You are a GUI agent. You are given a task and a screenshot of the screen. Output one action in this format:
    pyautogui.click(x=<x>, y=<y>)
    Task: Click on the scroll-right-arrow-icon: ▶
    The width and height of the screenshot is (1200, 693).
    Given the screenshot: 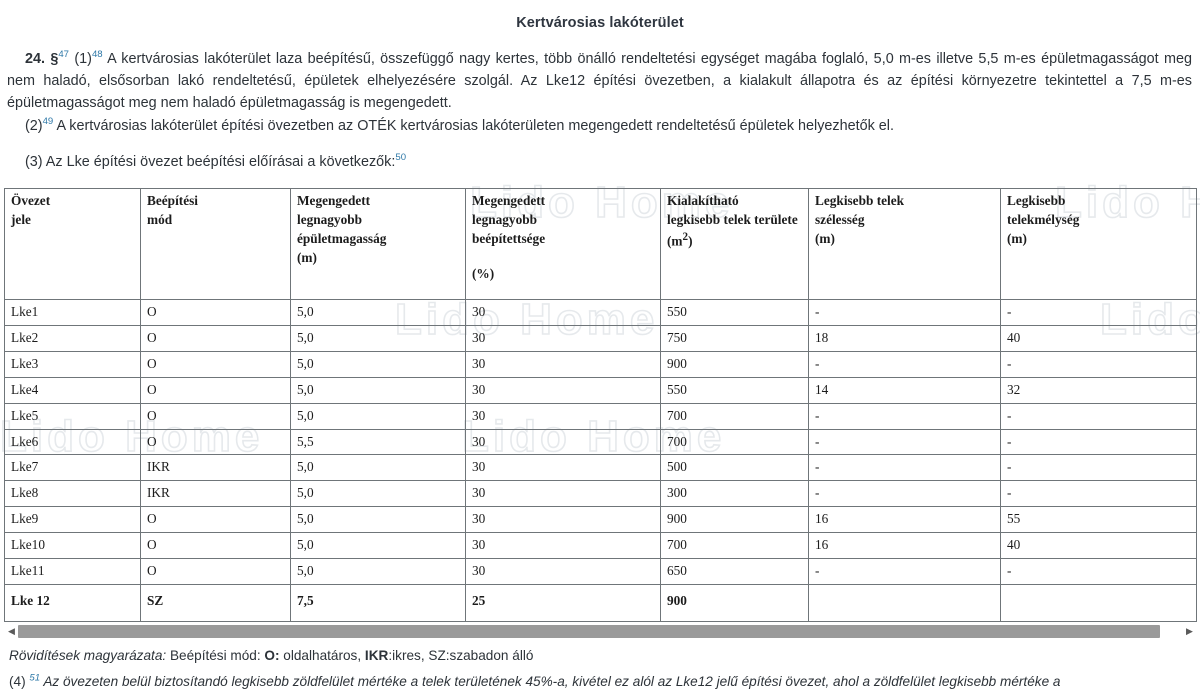 What is the action you would take?
    pyautogui.click(x=1189, y=630)
    